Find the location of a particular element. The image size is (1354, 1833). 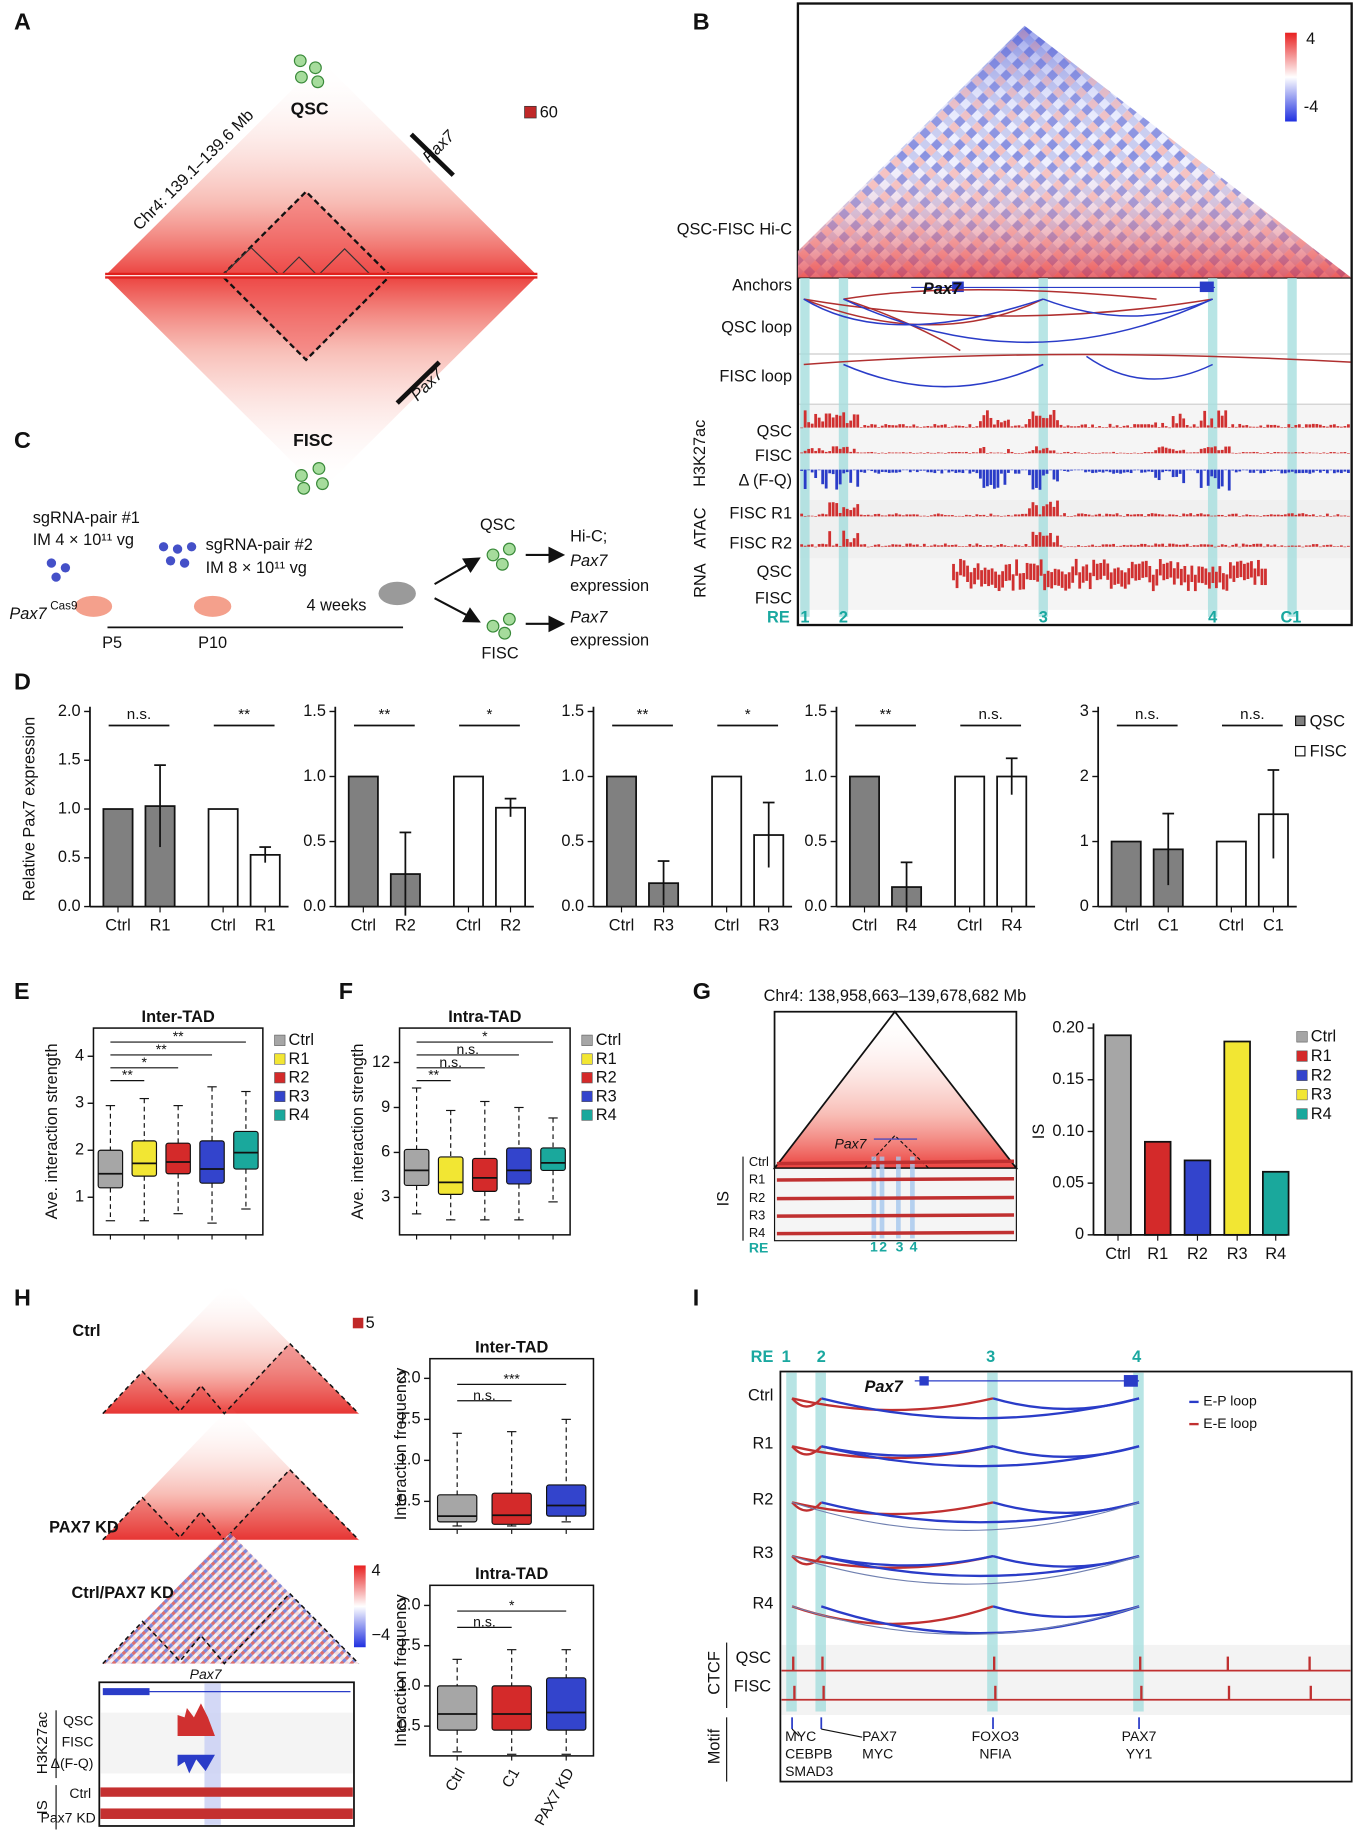

legend-swatch is located at coordinates (1302, 1056).